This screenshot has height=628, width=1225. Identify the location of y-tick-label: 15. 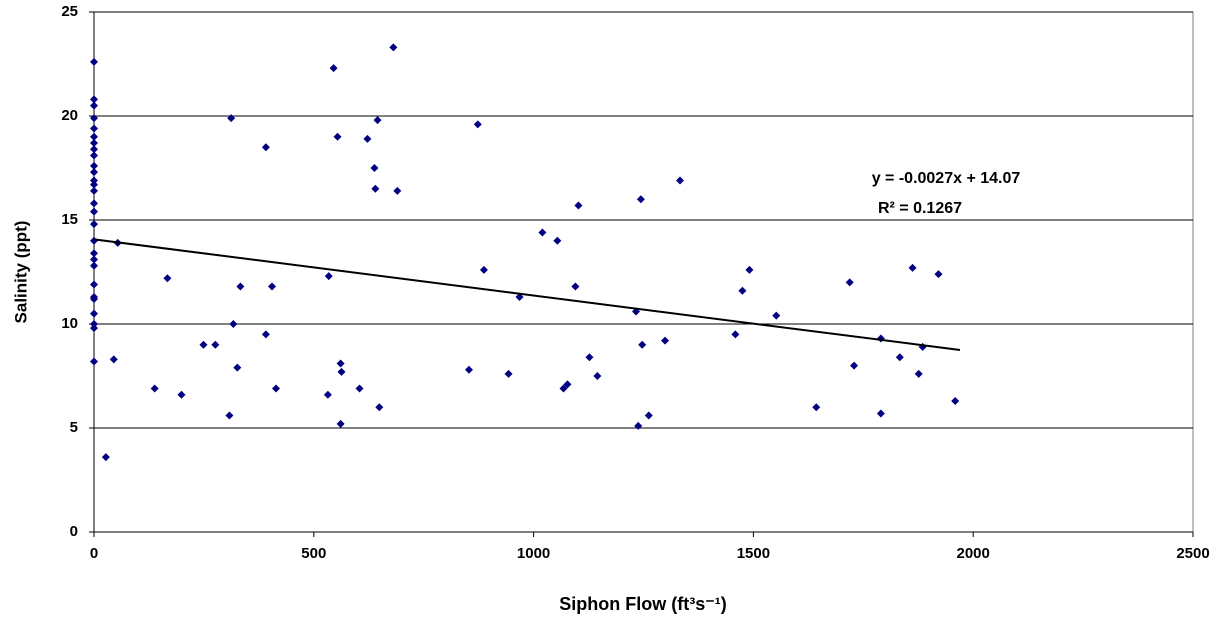
(69, 219).